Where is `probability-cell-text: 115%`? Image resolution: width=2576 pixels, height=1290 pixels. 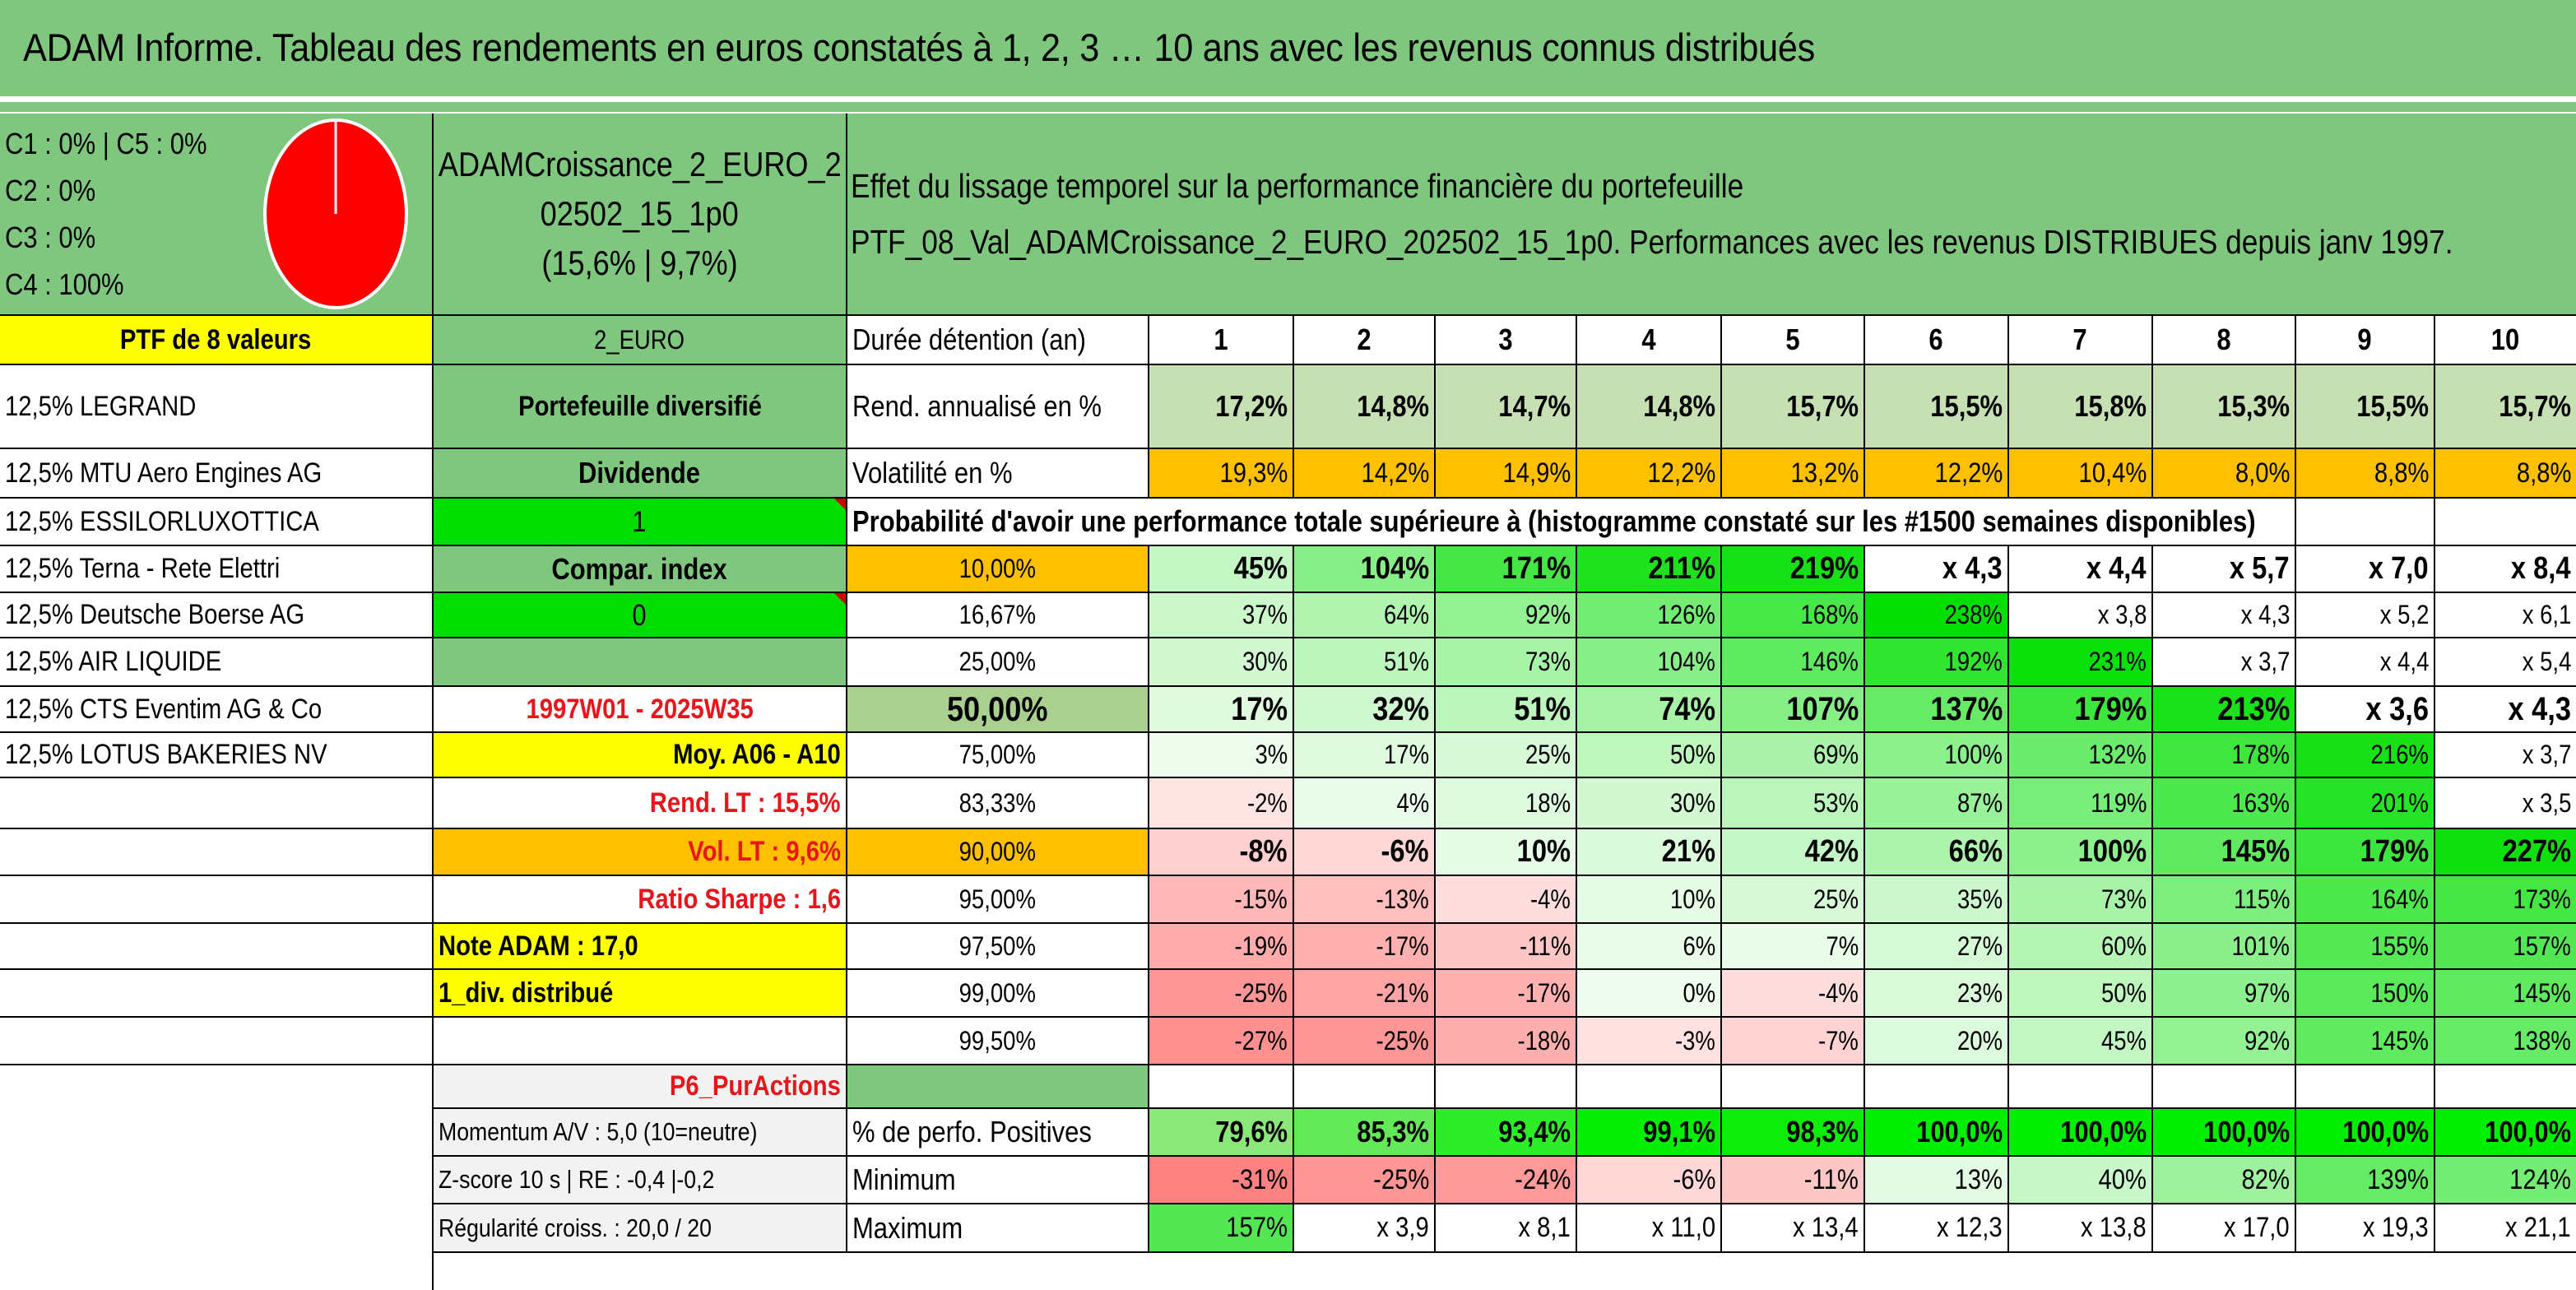
probability-cell-text: 115% is located at coordinates (2262, 899).